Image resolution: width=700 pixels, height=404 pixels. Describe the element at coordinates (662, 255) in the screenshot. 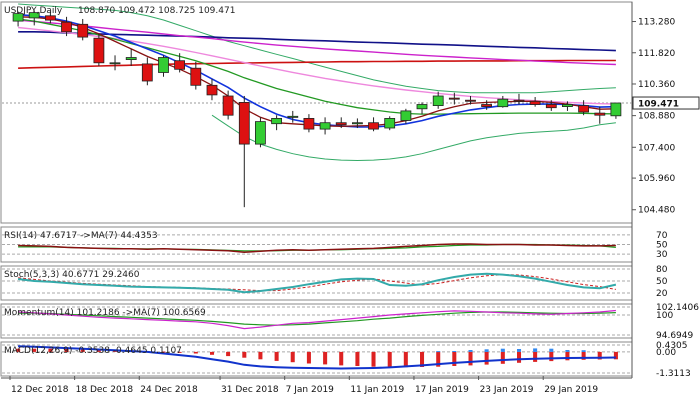

I see `rsi-level-label: 30` at that location.